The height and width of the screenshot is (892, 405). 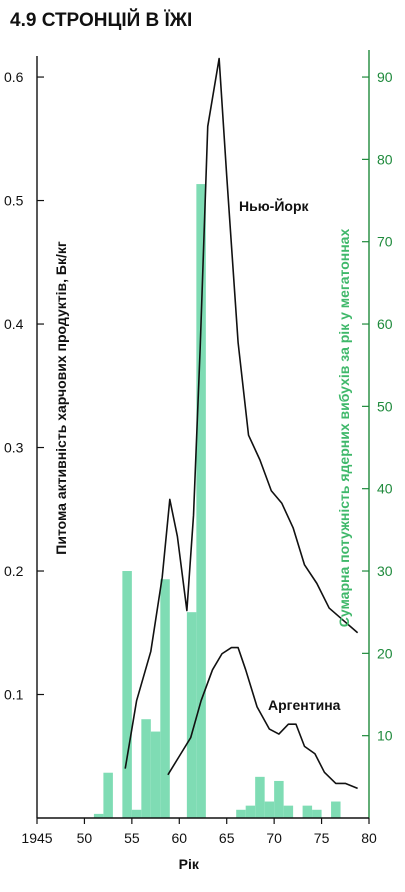 What do you see at coordinates (189, 864) in the screenshot?
I see `x-axis-label: Рік` at bounding box center [189, 864].